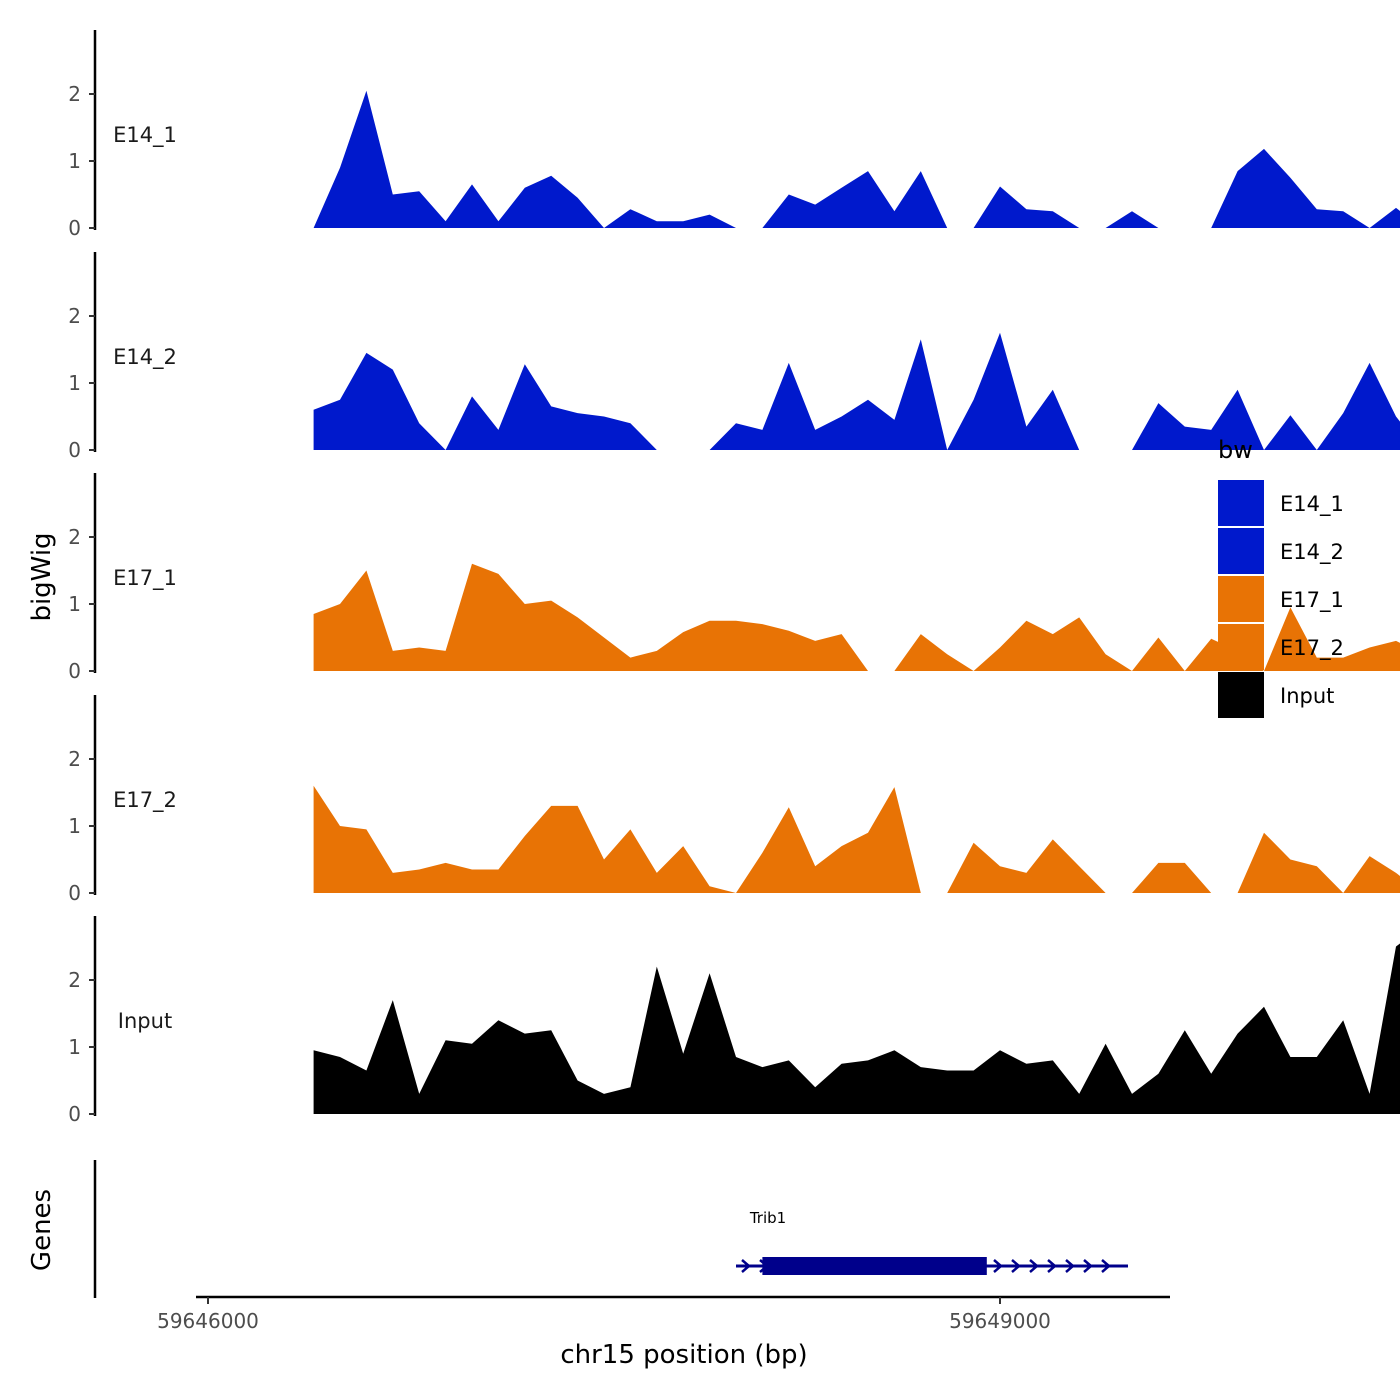 The image size is (1400, 1400). Describe the element at coordinates (683, 1355) in the screenshot. I see `x-axis-title: chr15 position (bp)` at that location.